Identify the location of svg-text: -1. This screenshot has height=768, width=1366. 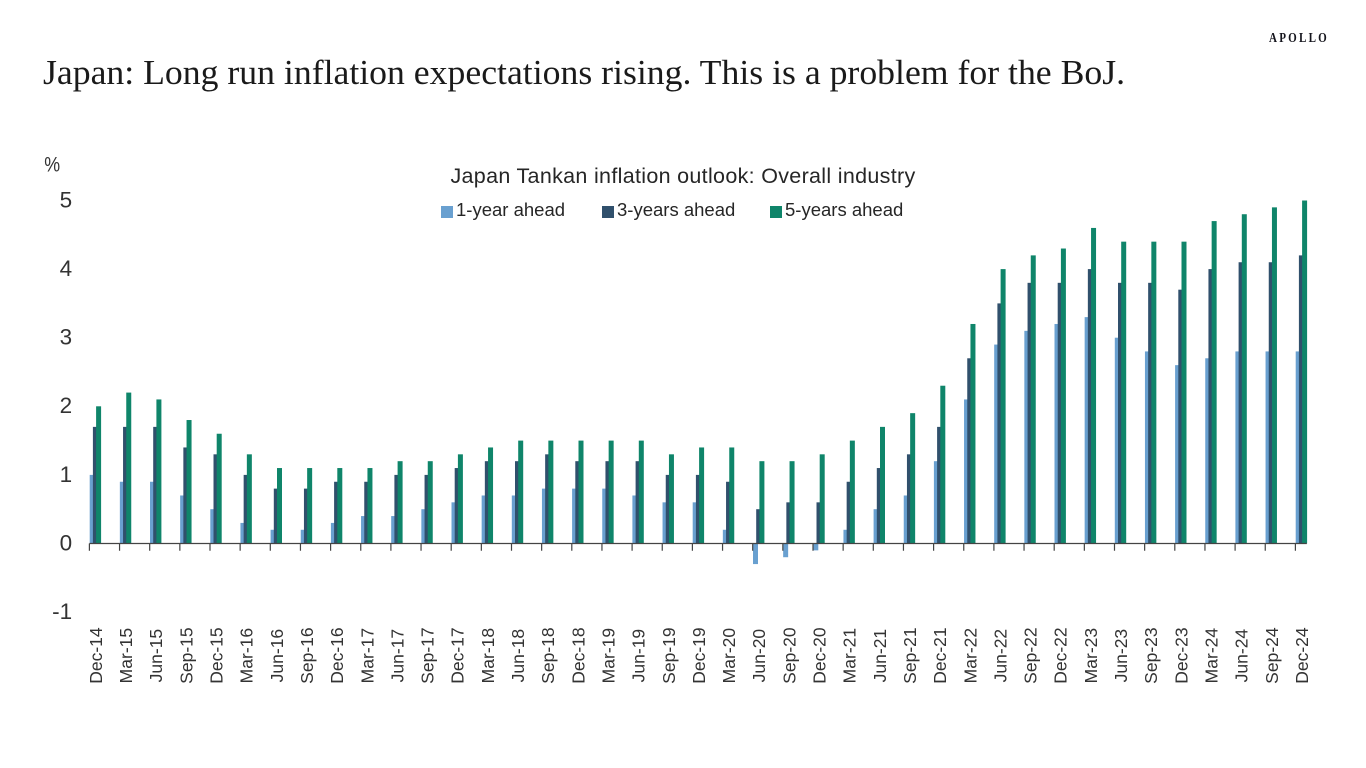
(62, 611).